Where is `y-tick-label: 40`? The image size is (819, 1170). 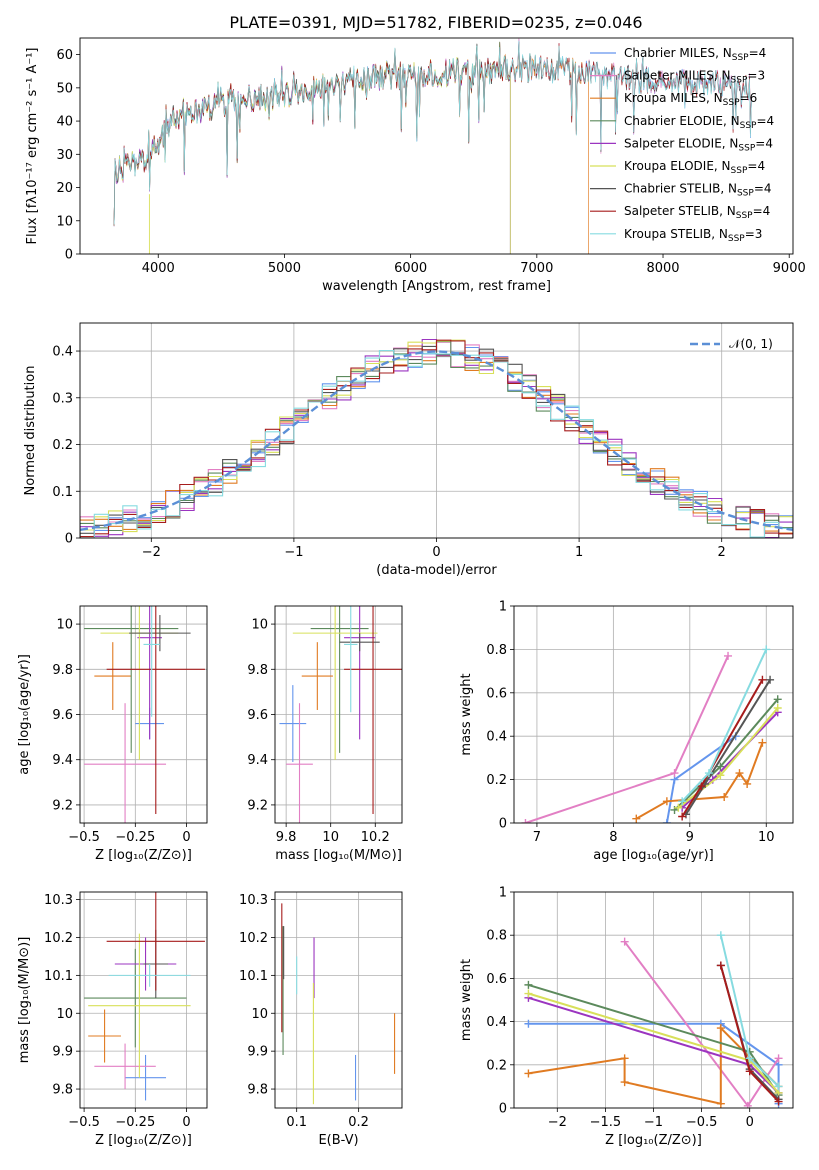 y-tick-label: 40 is located at coordinates (64, 122).